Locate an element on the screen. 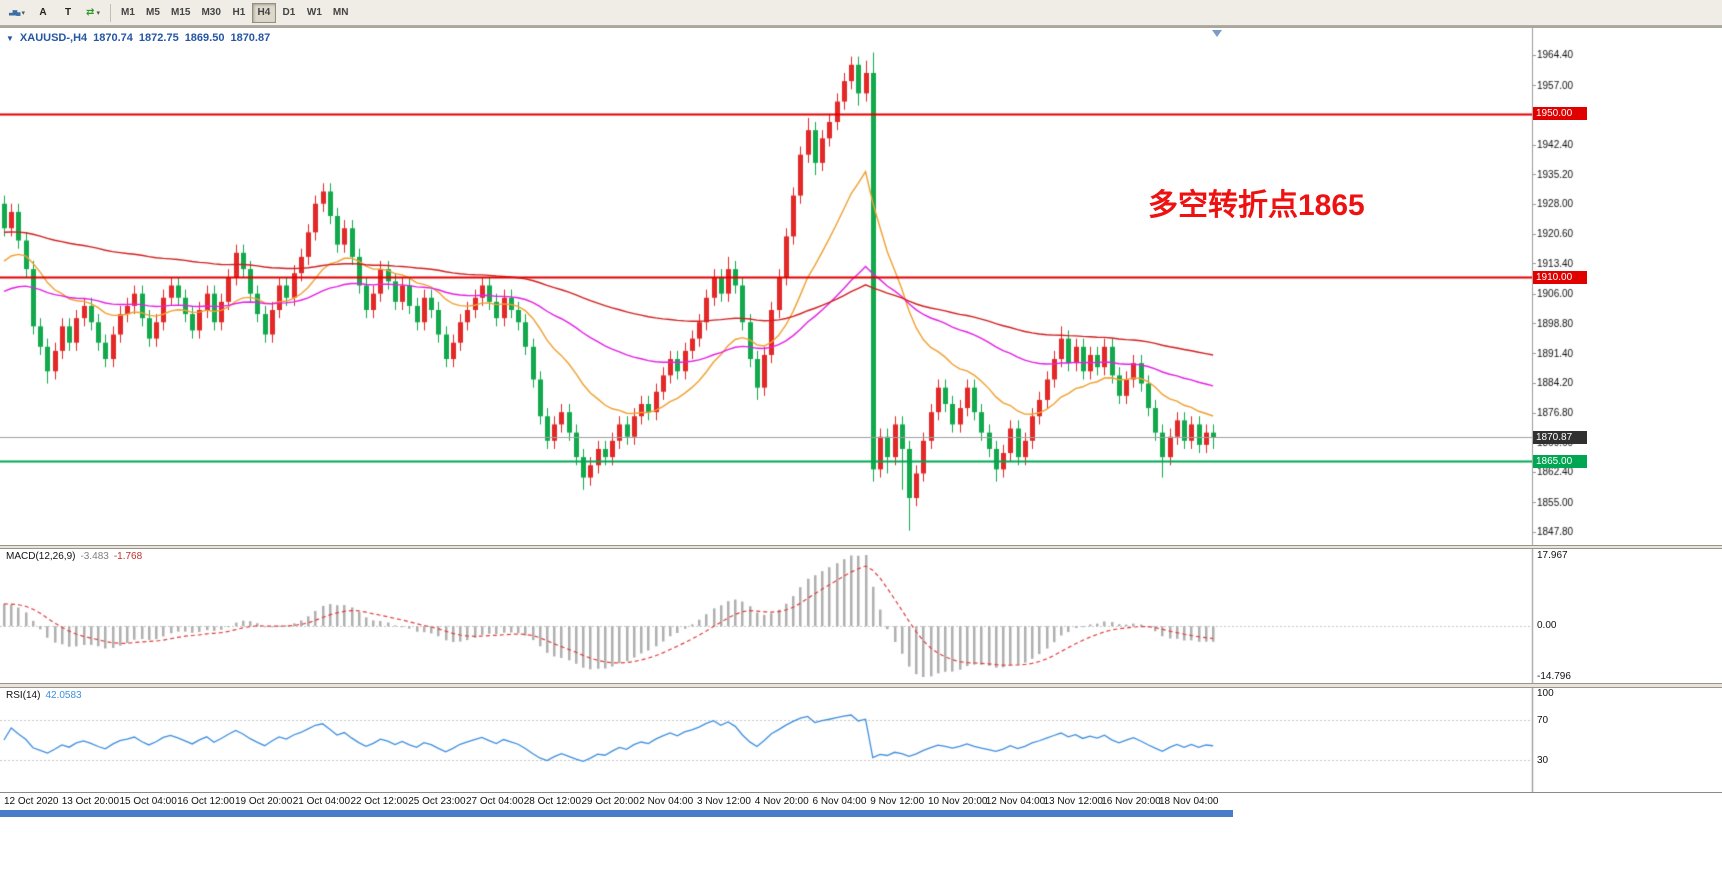 This screenshot has height=896, width=1722. candles-chart-icon: ▃▆▄ is located at coordinates (15, 13).